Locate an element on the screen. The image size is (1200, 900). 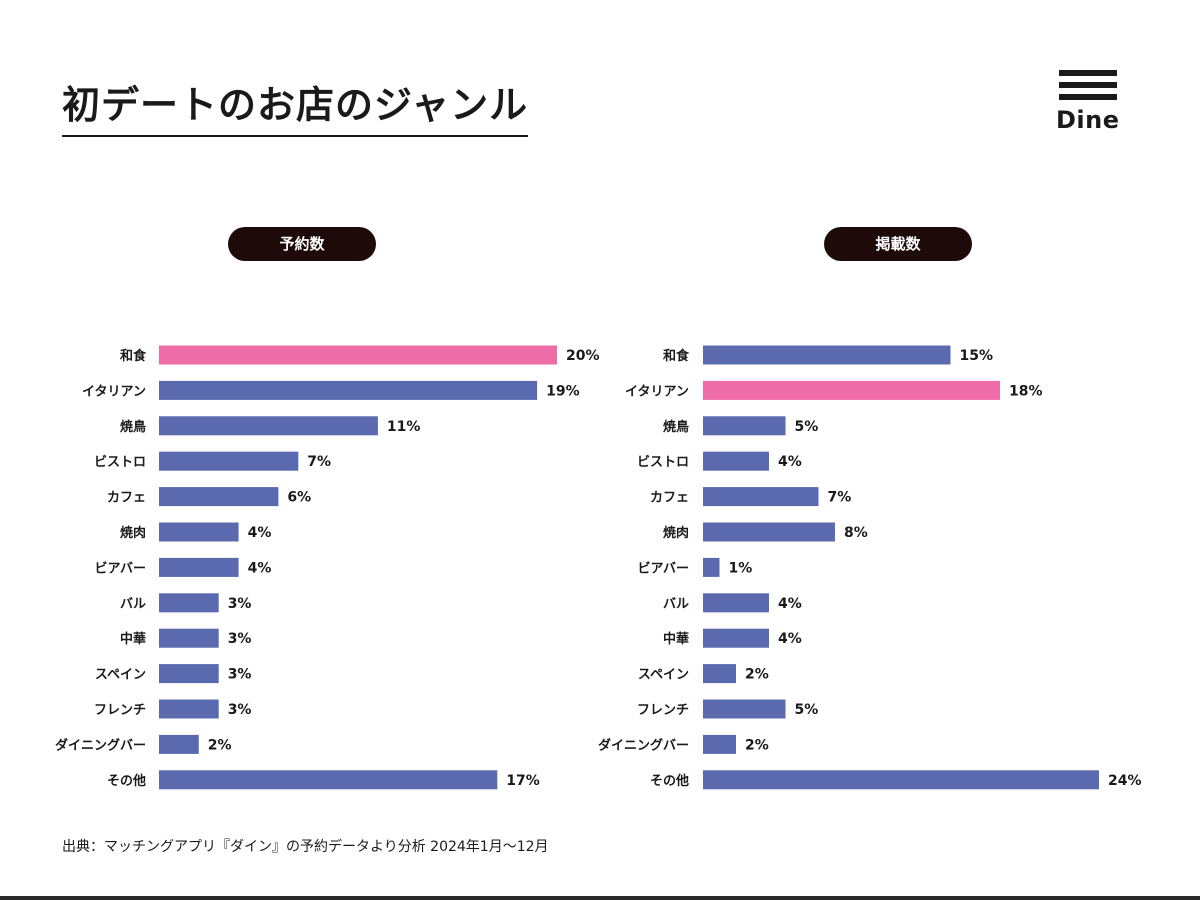
bottom-divider is located at coordinates (600, 898).